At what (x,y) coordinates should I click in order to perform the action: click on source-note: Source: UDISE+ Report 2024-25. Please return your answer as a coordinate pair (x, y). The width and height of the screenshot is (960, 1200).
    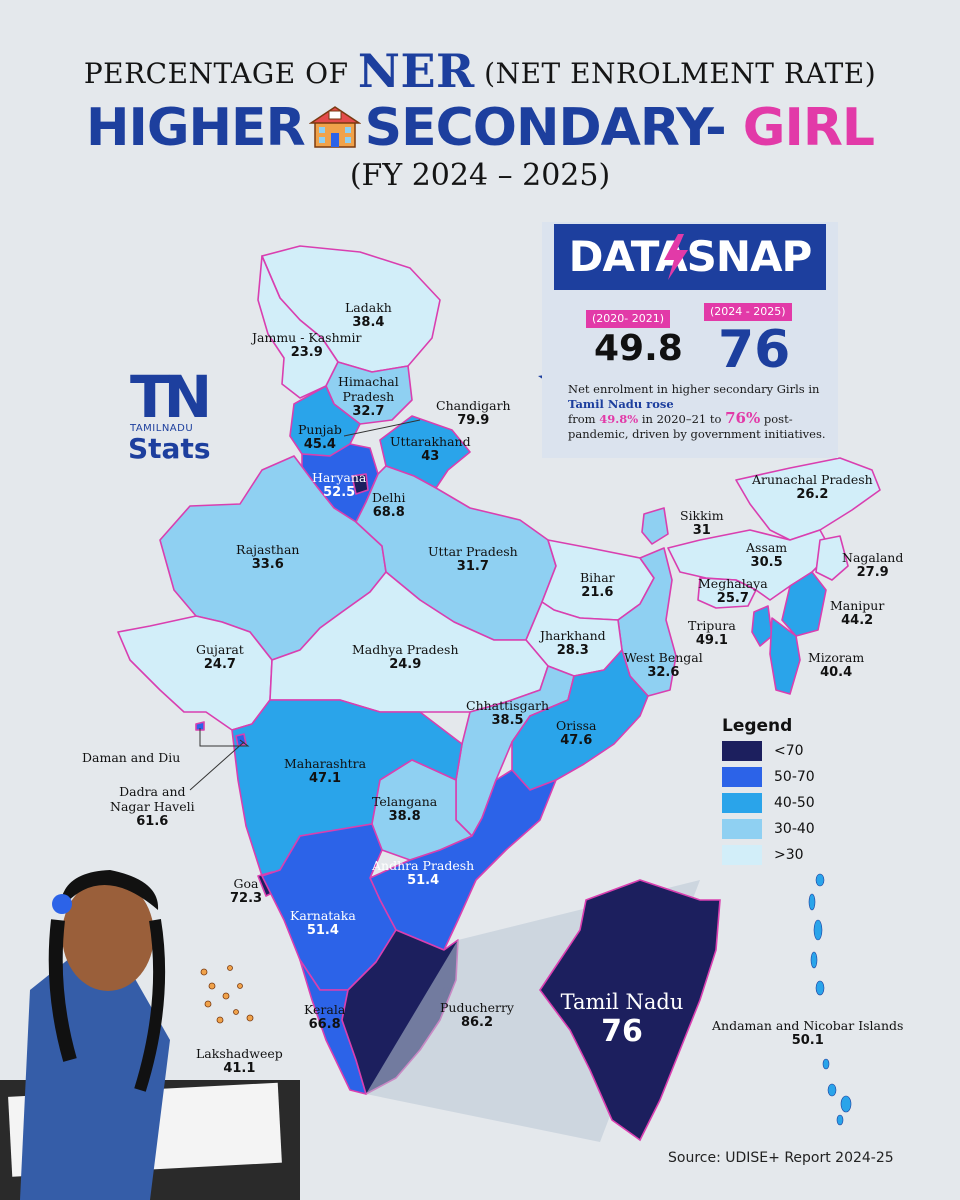
    Looking at the image, I should click on (781, 1158).